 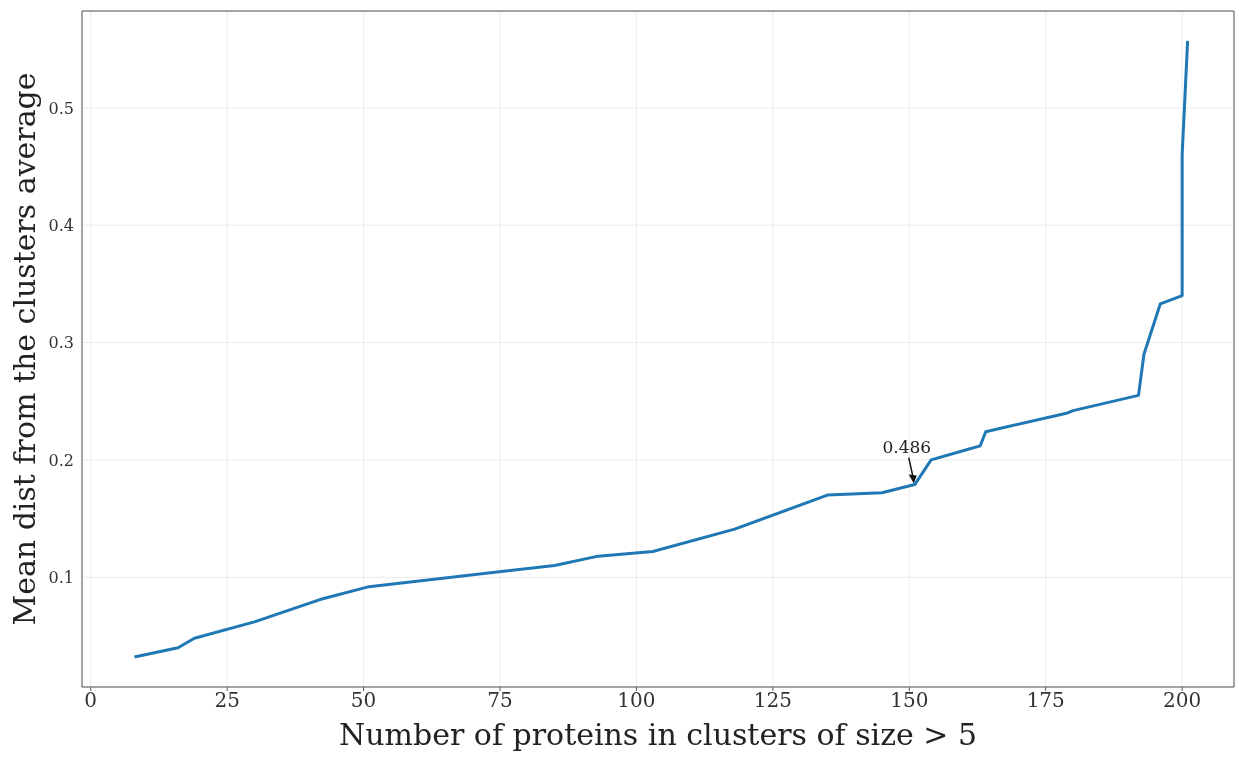 I want to click on y-tick-label: 0.1, so click(x=61, y=577).